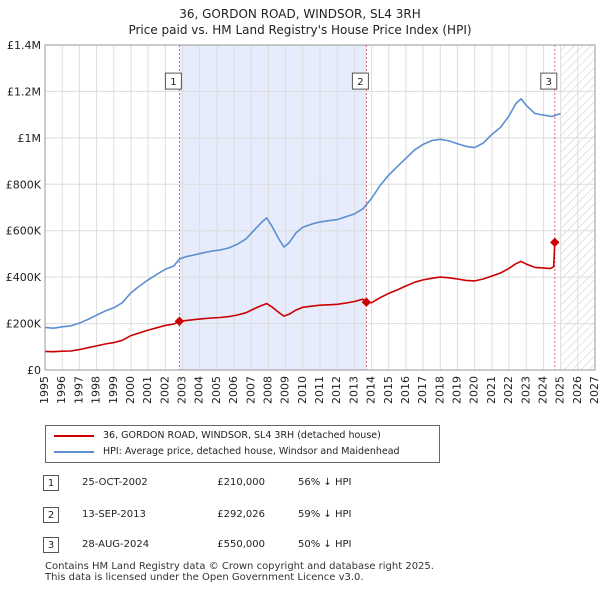  Describe the element at coordinates (560, 390) in the screenshot. I see `x-tick-label: 2025` at that location.